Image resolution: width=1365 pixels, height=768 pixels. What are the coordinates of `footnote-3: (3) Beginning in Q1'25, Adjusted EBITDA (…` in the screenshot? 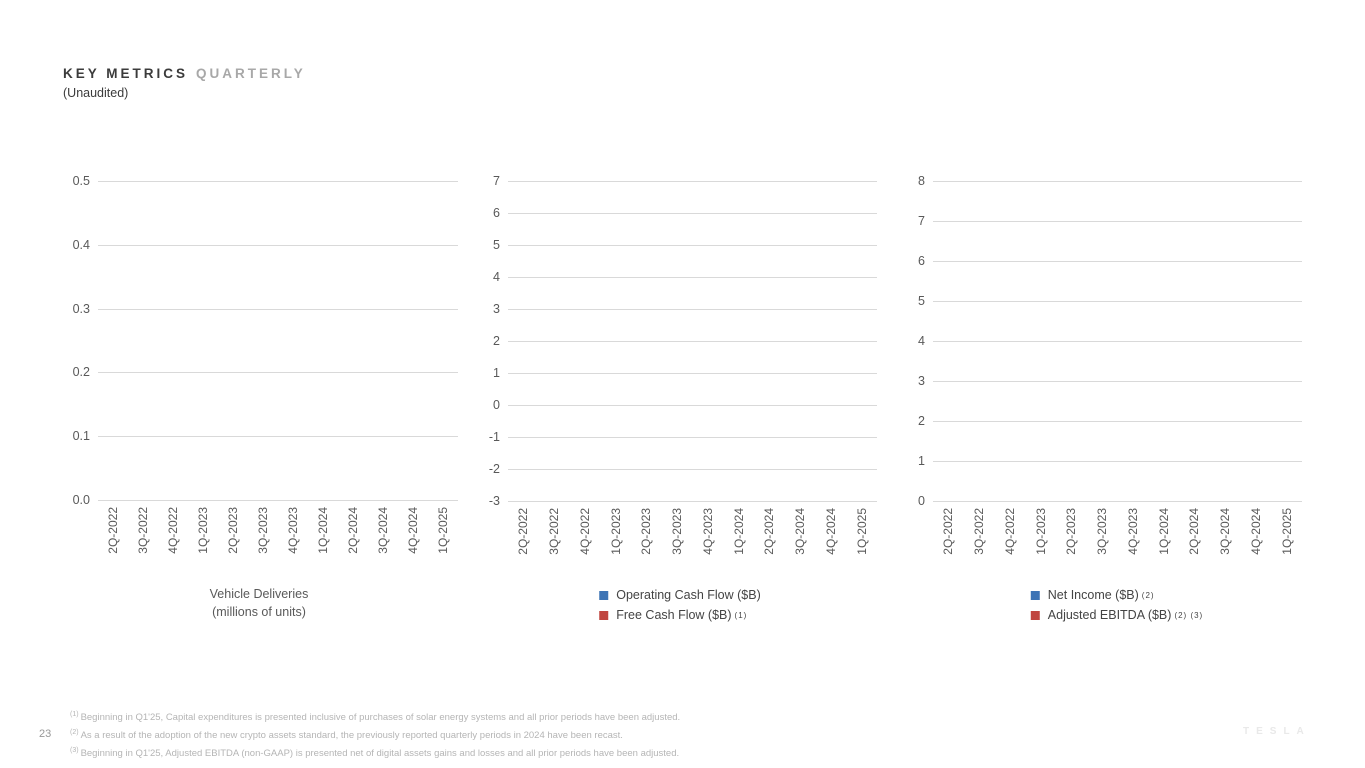 It's located at (375, 752).